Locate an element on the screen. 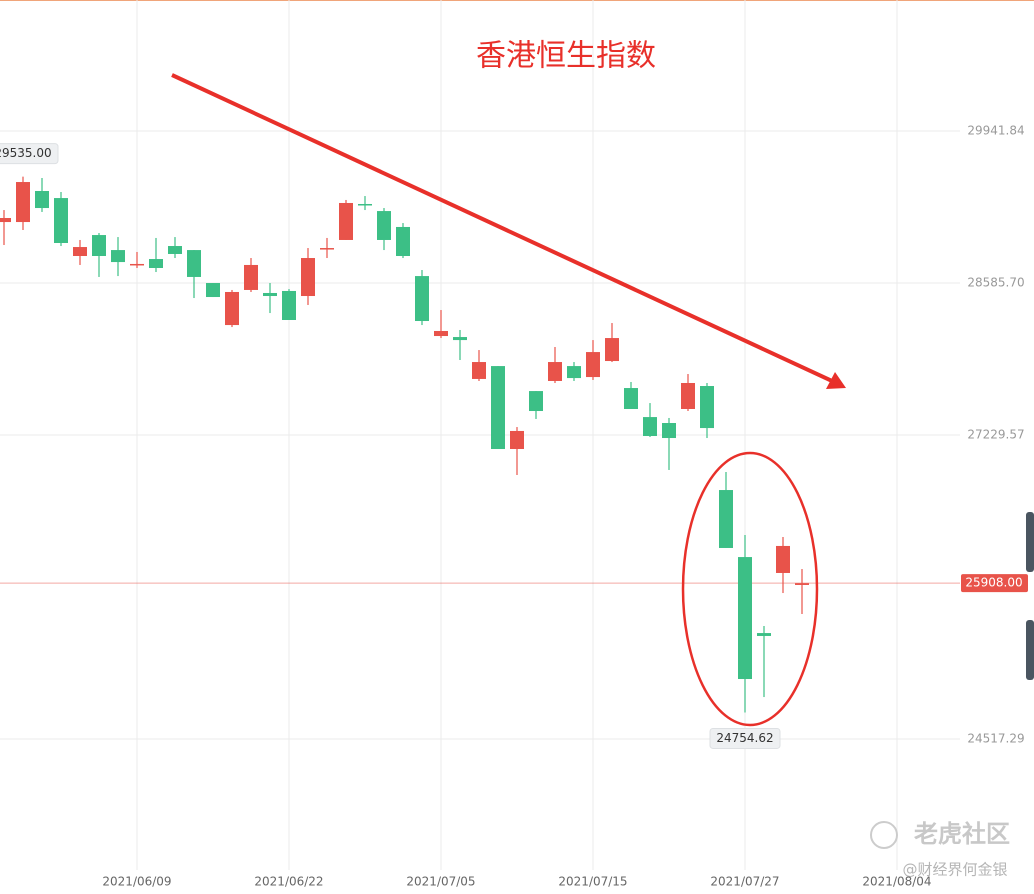 The width and height of the screenshot is (1034, 894). watermark: 老虎社区 is located at coordinates (962, 834).